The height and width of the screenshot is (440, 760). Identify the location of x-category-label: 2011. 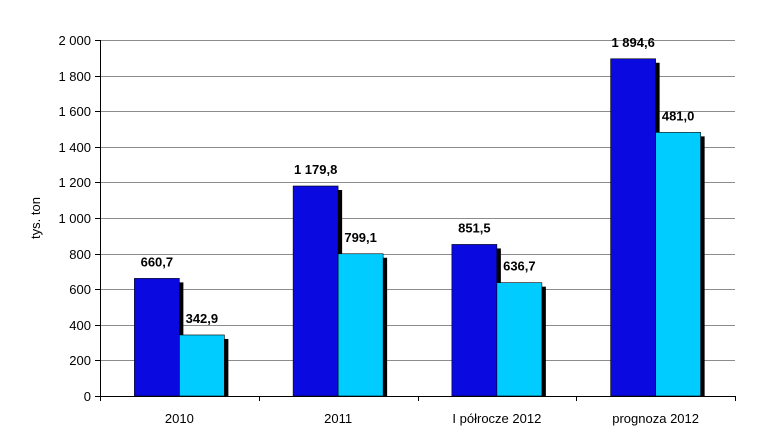
(338, 418).